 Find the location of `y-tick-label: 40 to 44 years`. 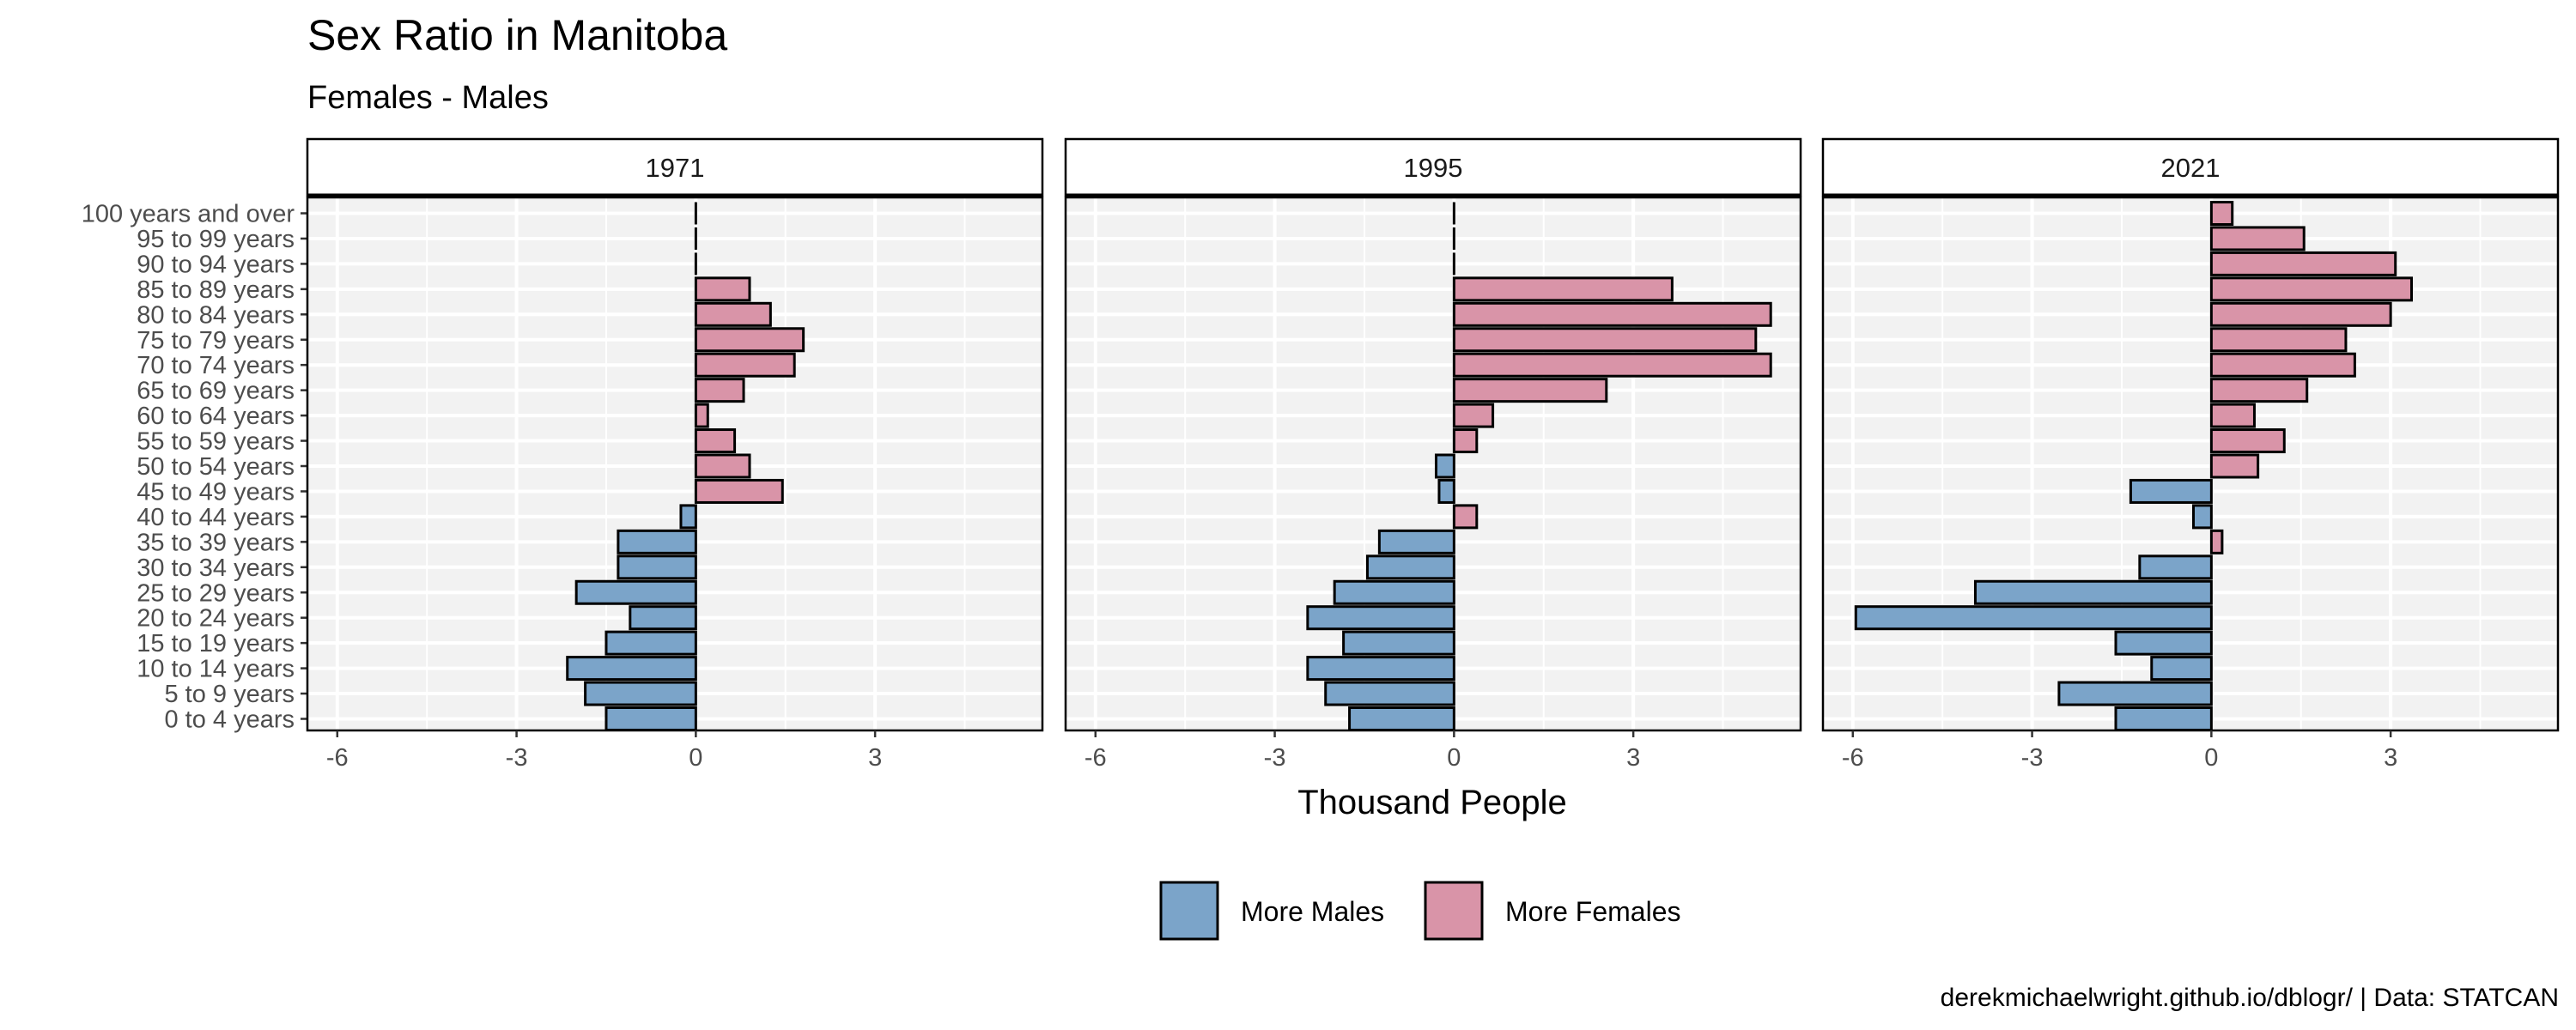

y-tick-label: 40 to 44 years is located at coordinates (216, 517).